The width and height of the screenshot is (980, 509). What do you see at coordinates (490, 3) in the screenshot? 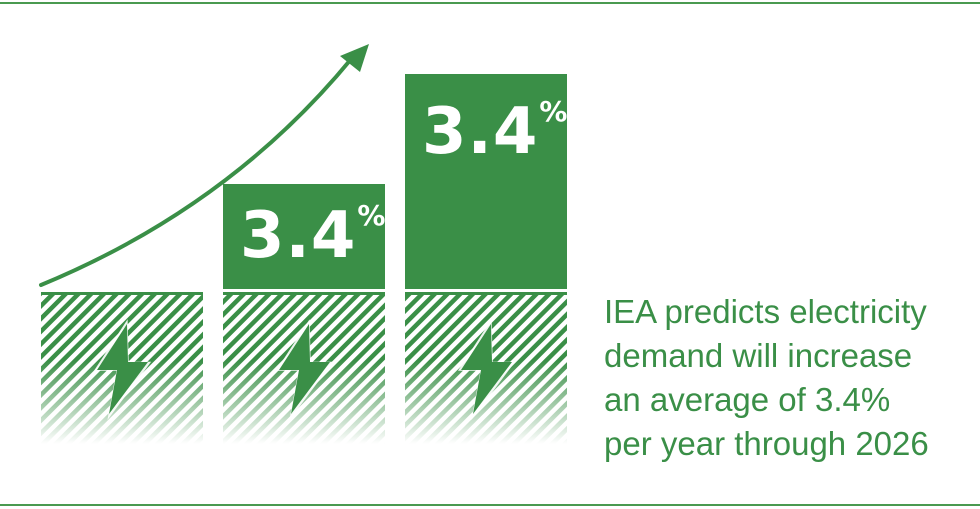
I see `top-rule` at bounding box center [490, 3].